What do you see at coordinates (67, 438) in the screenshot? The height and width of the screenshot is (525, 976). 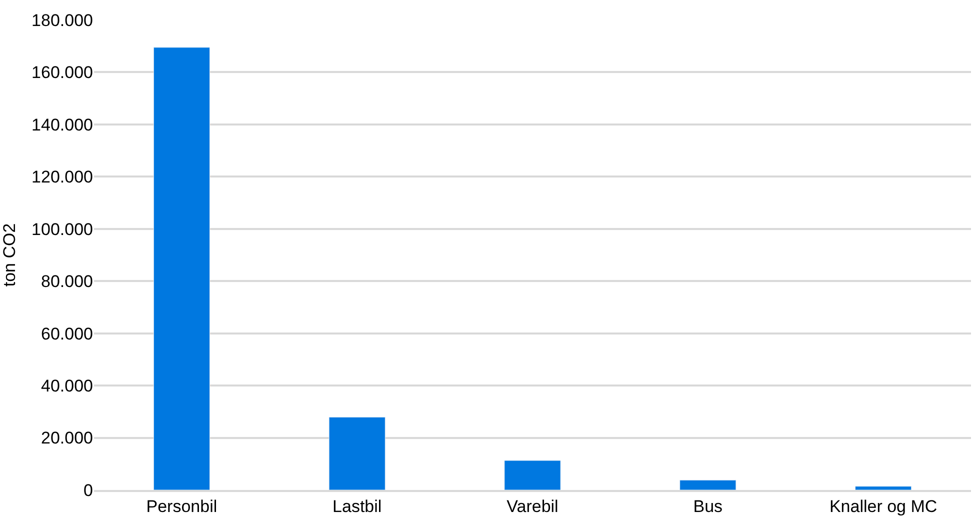 I see `y-tick-label: 20.000` at bounding box center [67, 438].